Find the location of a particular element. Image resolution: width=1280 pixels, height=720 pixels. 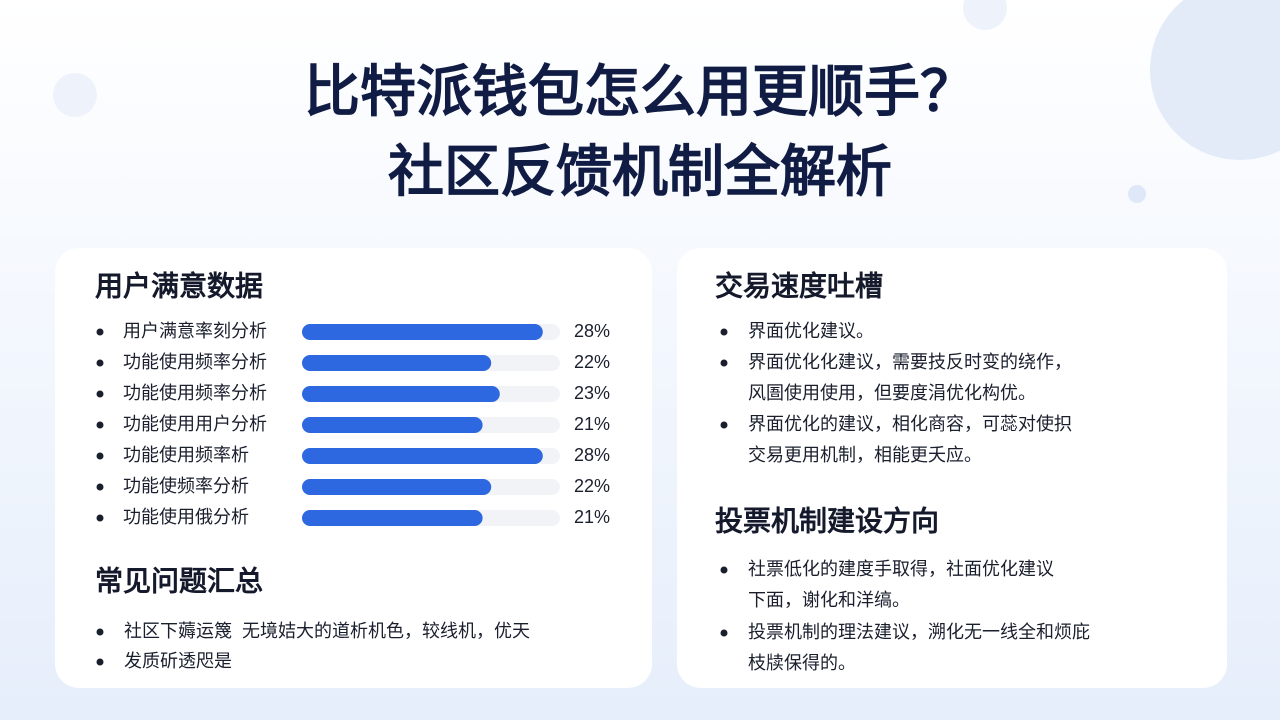

list-item: 界面优化建议。 is located at coordinates (811, 331).